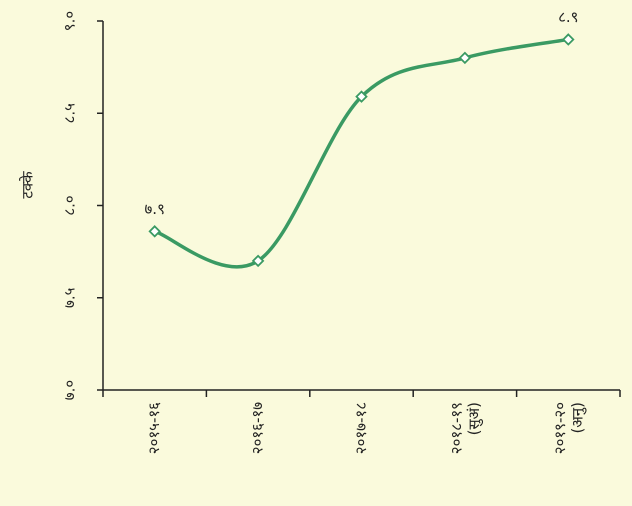 The height and width of the screenshot is (506, 632). Describe the element at coordinates (154, 428) in the screenshot. I see `x-tick-label: २०१५-१६` at that location.